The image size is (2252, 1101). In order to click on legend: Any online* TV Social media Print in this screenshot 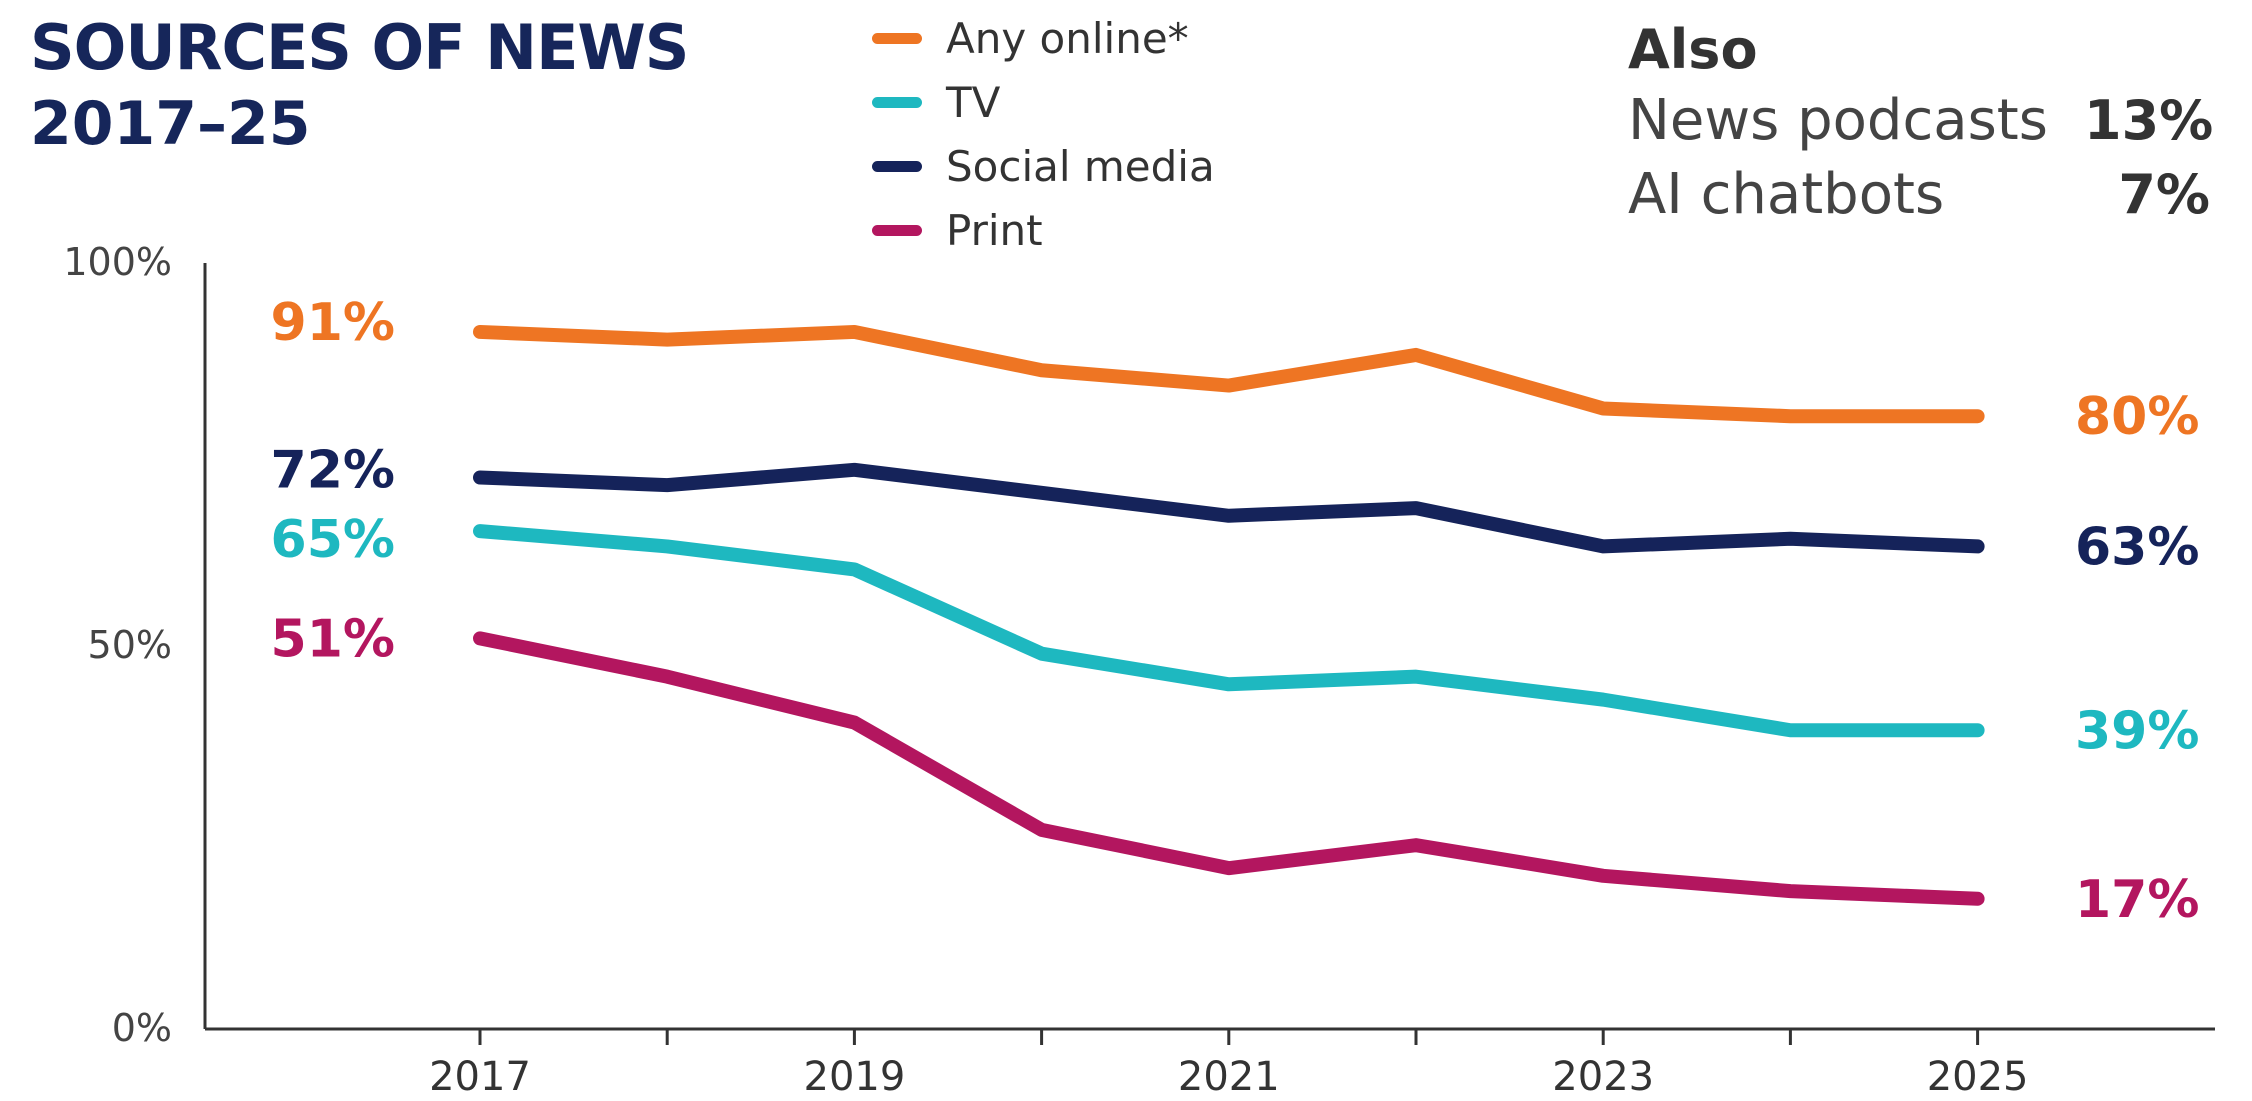, I will do `click(1043, 134)`.